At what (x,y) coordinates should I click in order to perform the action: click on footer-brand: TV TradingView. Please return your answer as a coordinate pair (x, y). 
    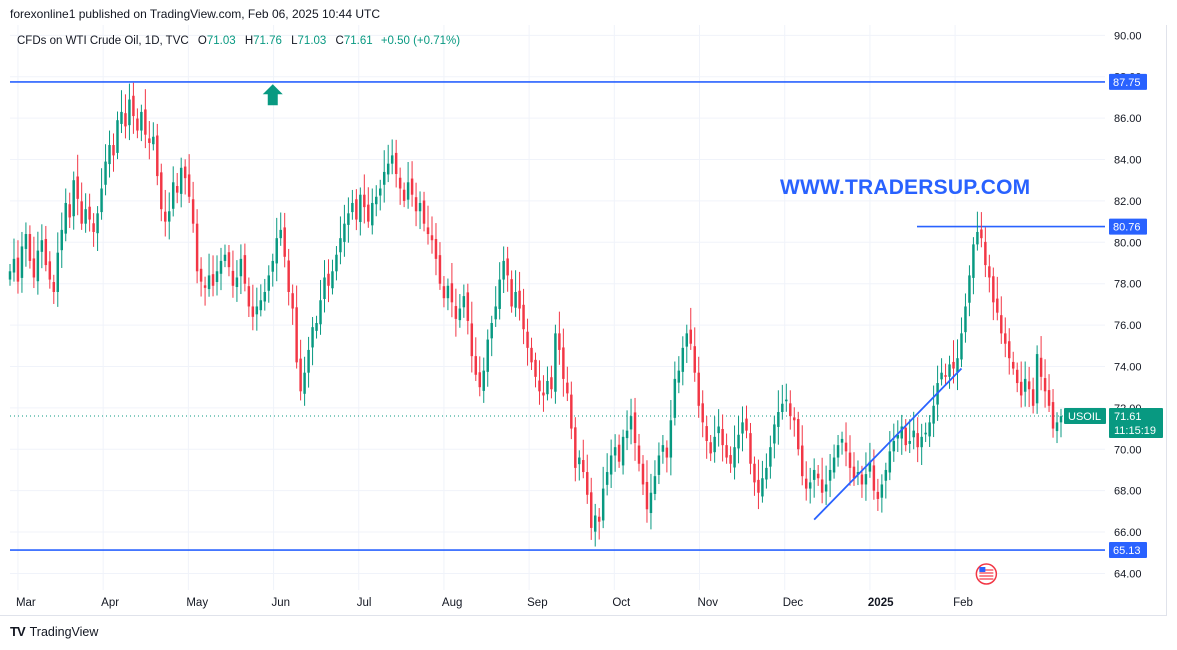
    Looking at the image, I should click on (54, 631).